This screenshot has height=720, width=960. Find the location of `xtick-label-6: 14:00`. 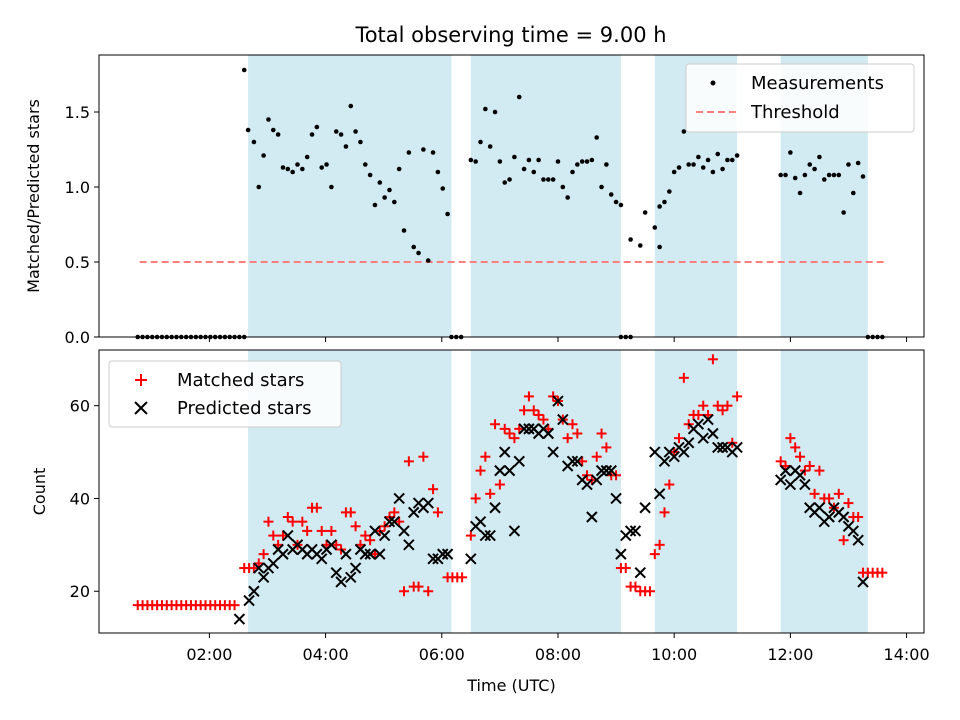

xtick-label-6: 14:00 is located at coordinates (907, 654).